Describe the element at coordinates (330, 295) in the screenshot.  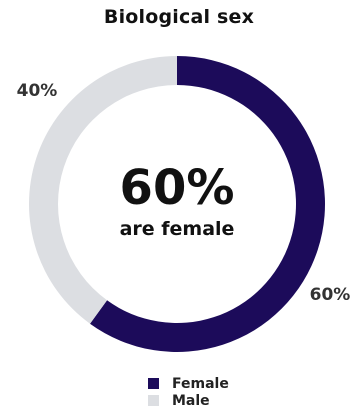
I see `slice-label-female: 60%` at that location.